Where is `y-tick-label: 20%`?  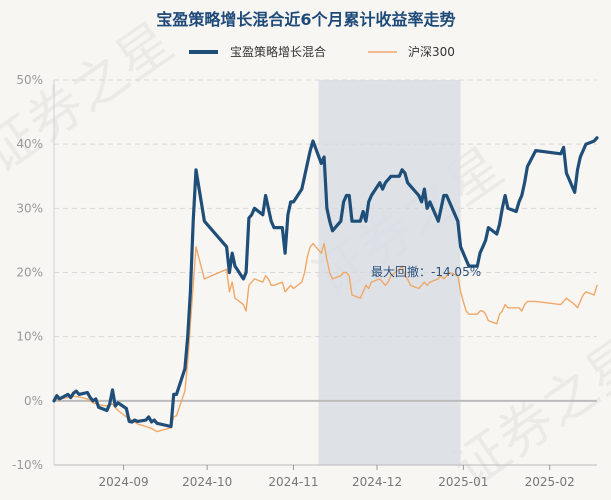 y-tick-label: 20% is located at coordinates (29, 273).